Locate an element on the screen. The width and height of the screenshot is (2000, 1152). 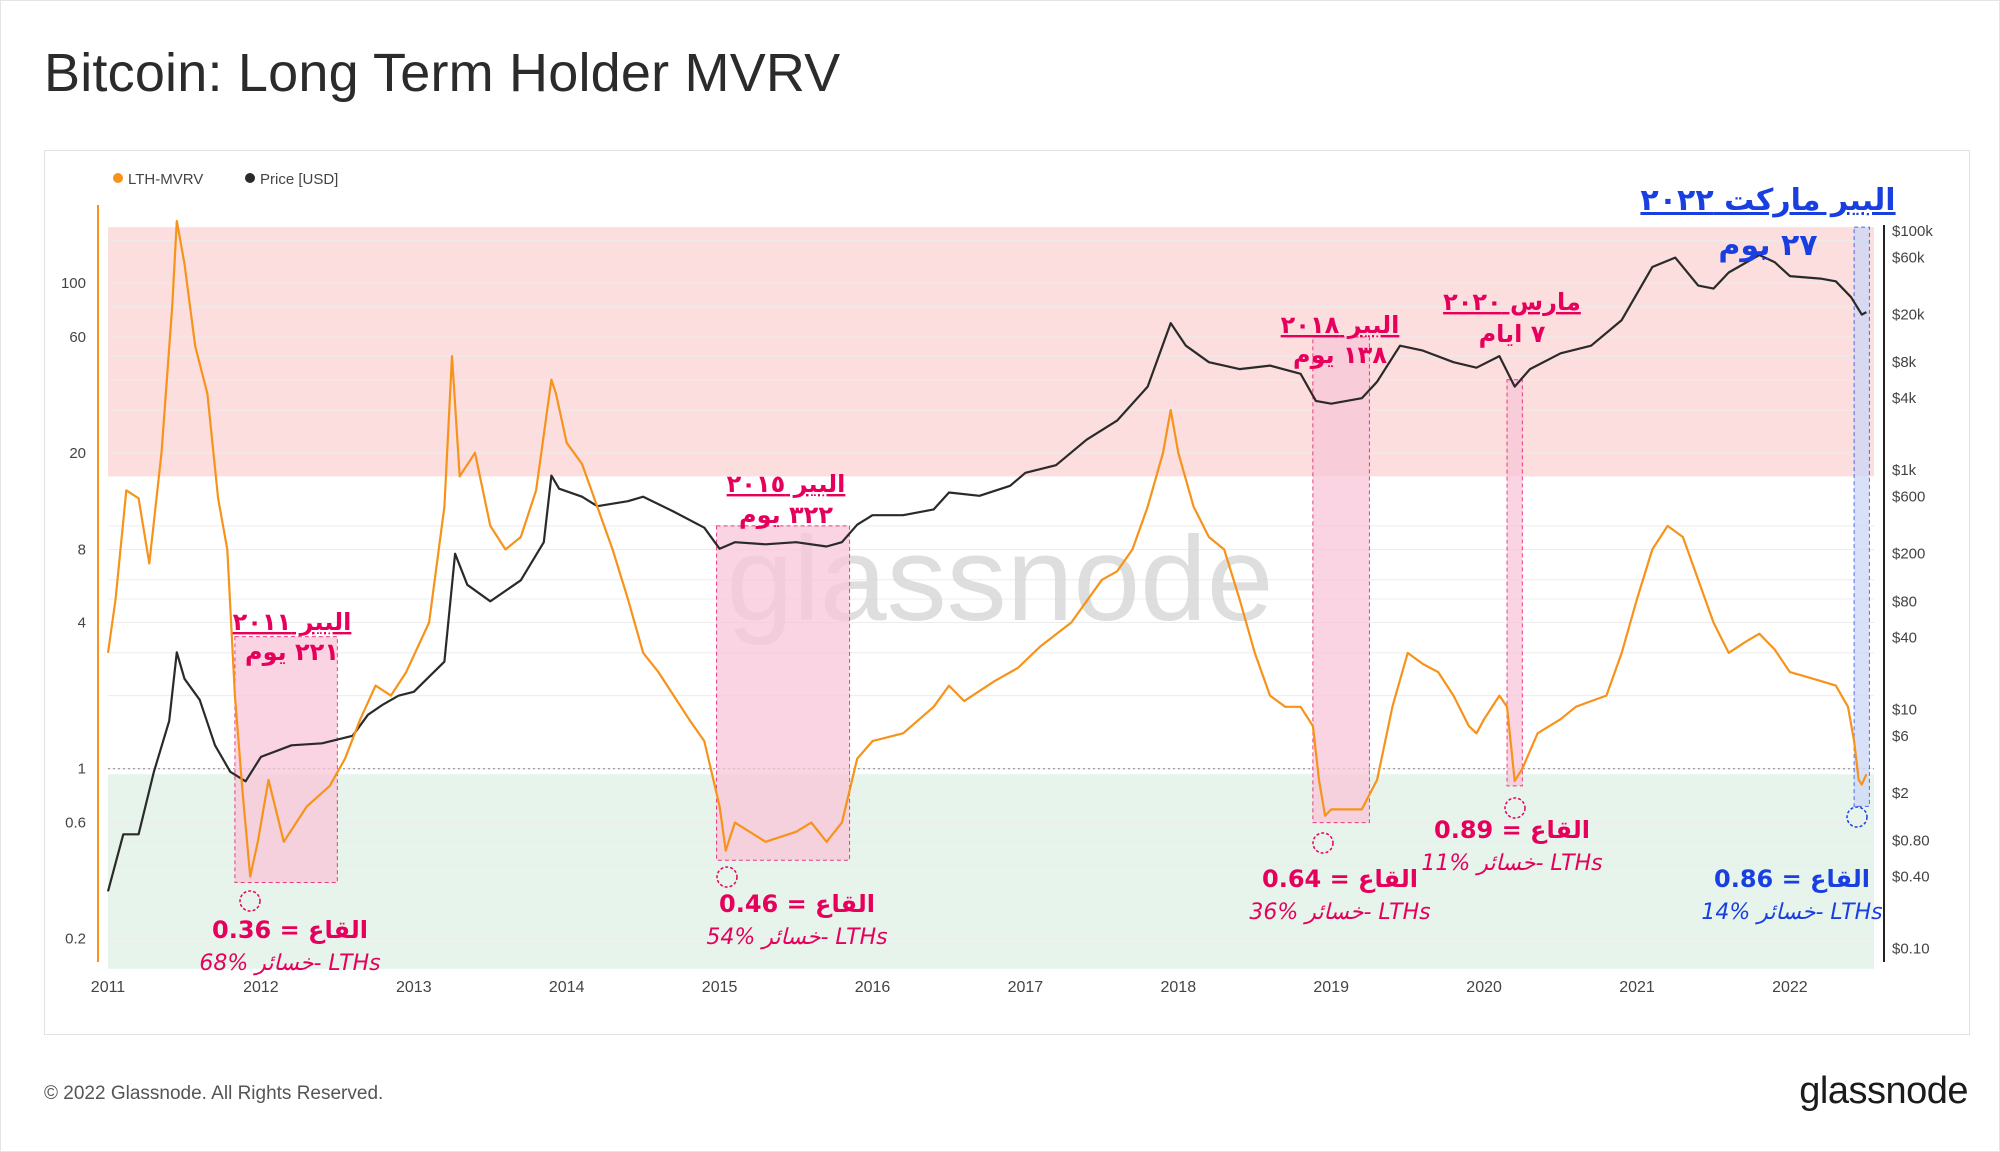
right-tick-label: $10 is located at coordinates (1904, 709).